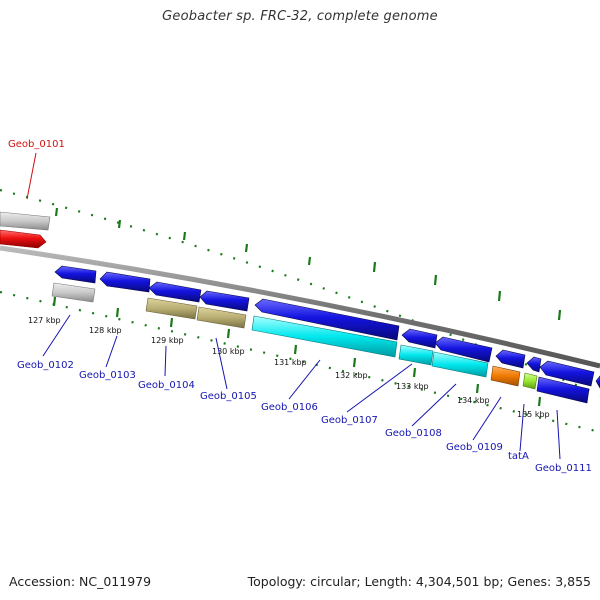 This screenshot has width=600, height=600. I want to click on tick-label: 127 kbp, so click(44, 320).